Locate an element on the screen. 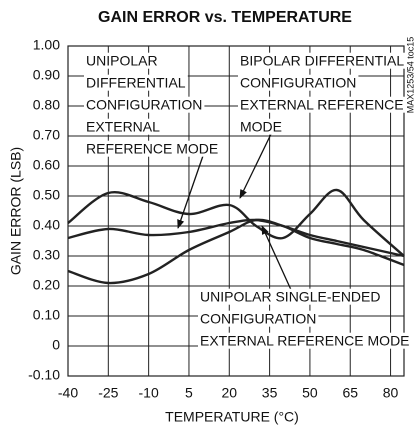 Image resolution: width=417 pixels, height=429 pixels. x-tick-label: 20 is located at coordinates (229, 393).